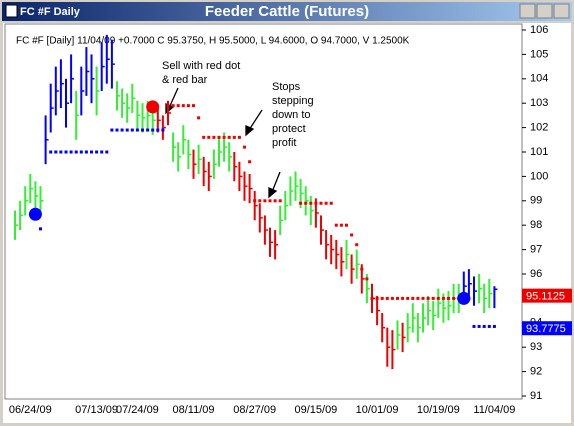 The image size is (574, 426). What do you see at coordinates (539, 128) in the screenshot?
I see `y-tick-label: 102` at bounding box center [539, 128].